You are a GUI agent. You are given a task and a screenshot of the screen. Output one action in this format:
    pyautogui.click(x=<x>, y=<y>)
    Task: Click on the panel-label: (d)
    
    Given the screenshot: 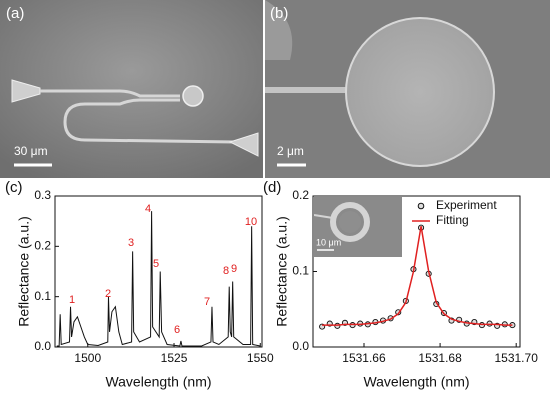 What is the action you would take?
    pyautogui.click(x=272, y=187)
    